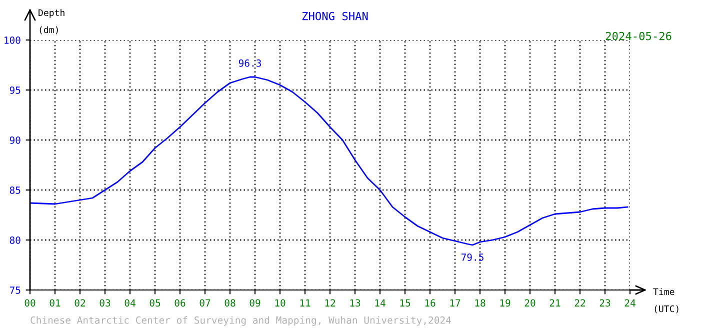 The image size is (710, 328). I want to click on x-tick-label: 18, so click(480, 303).